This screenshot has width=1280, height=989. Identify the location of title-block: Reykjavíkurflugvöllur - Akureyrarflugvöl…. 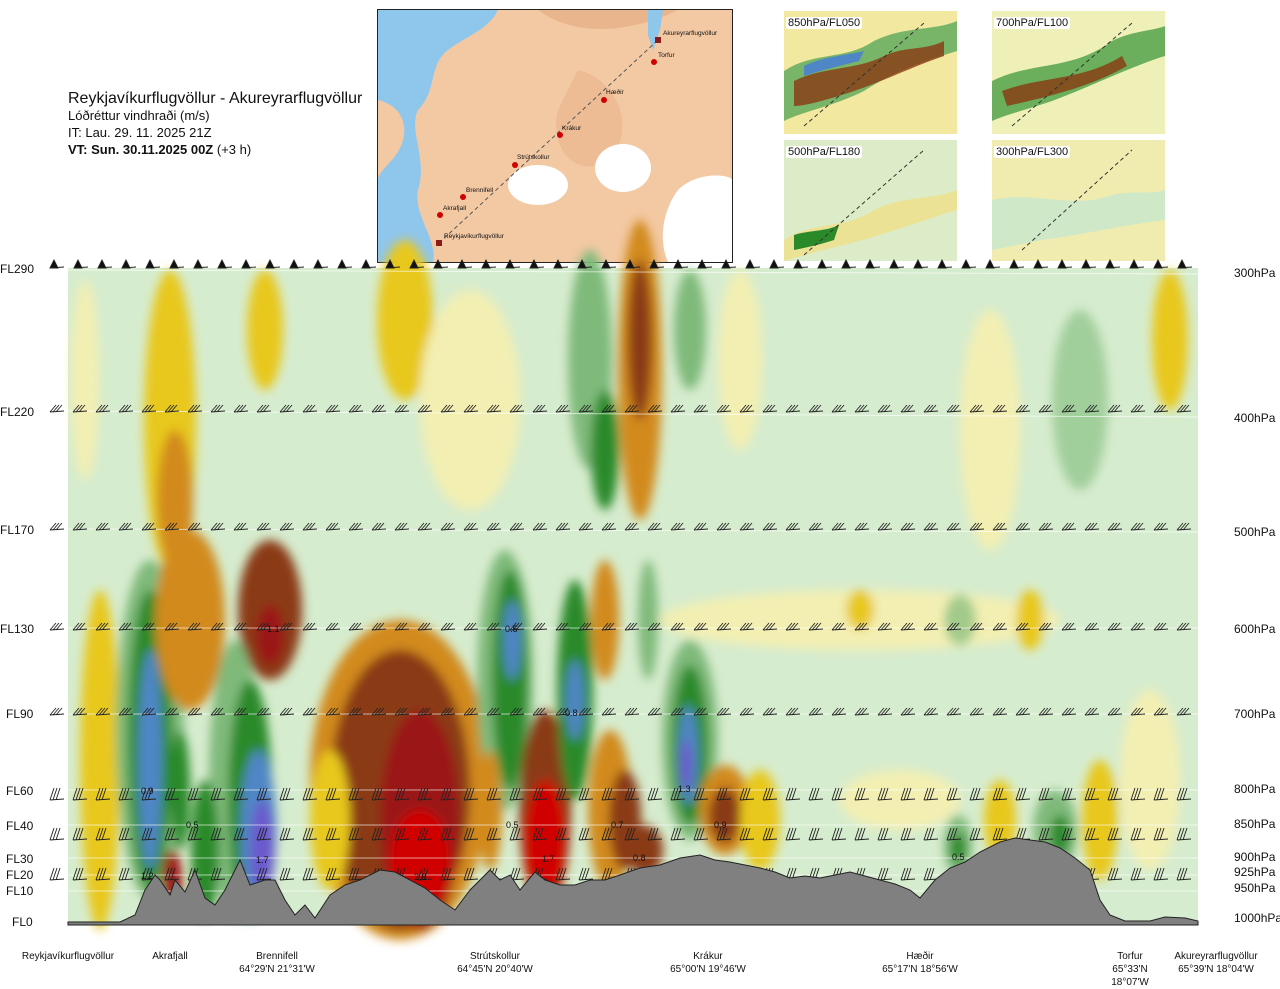
(215, 124).